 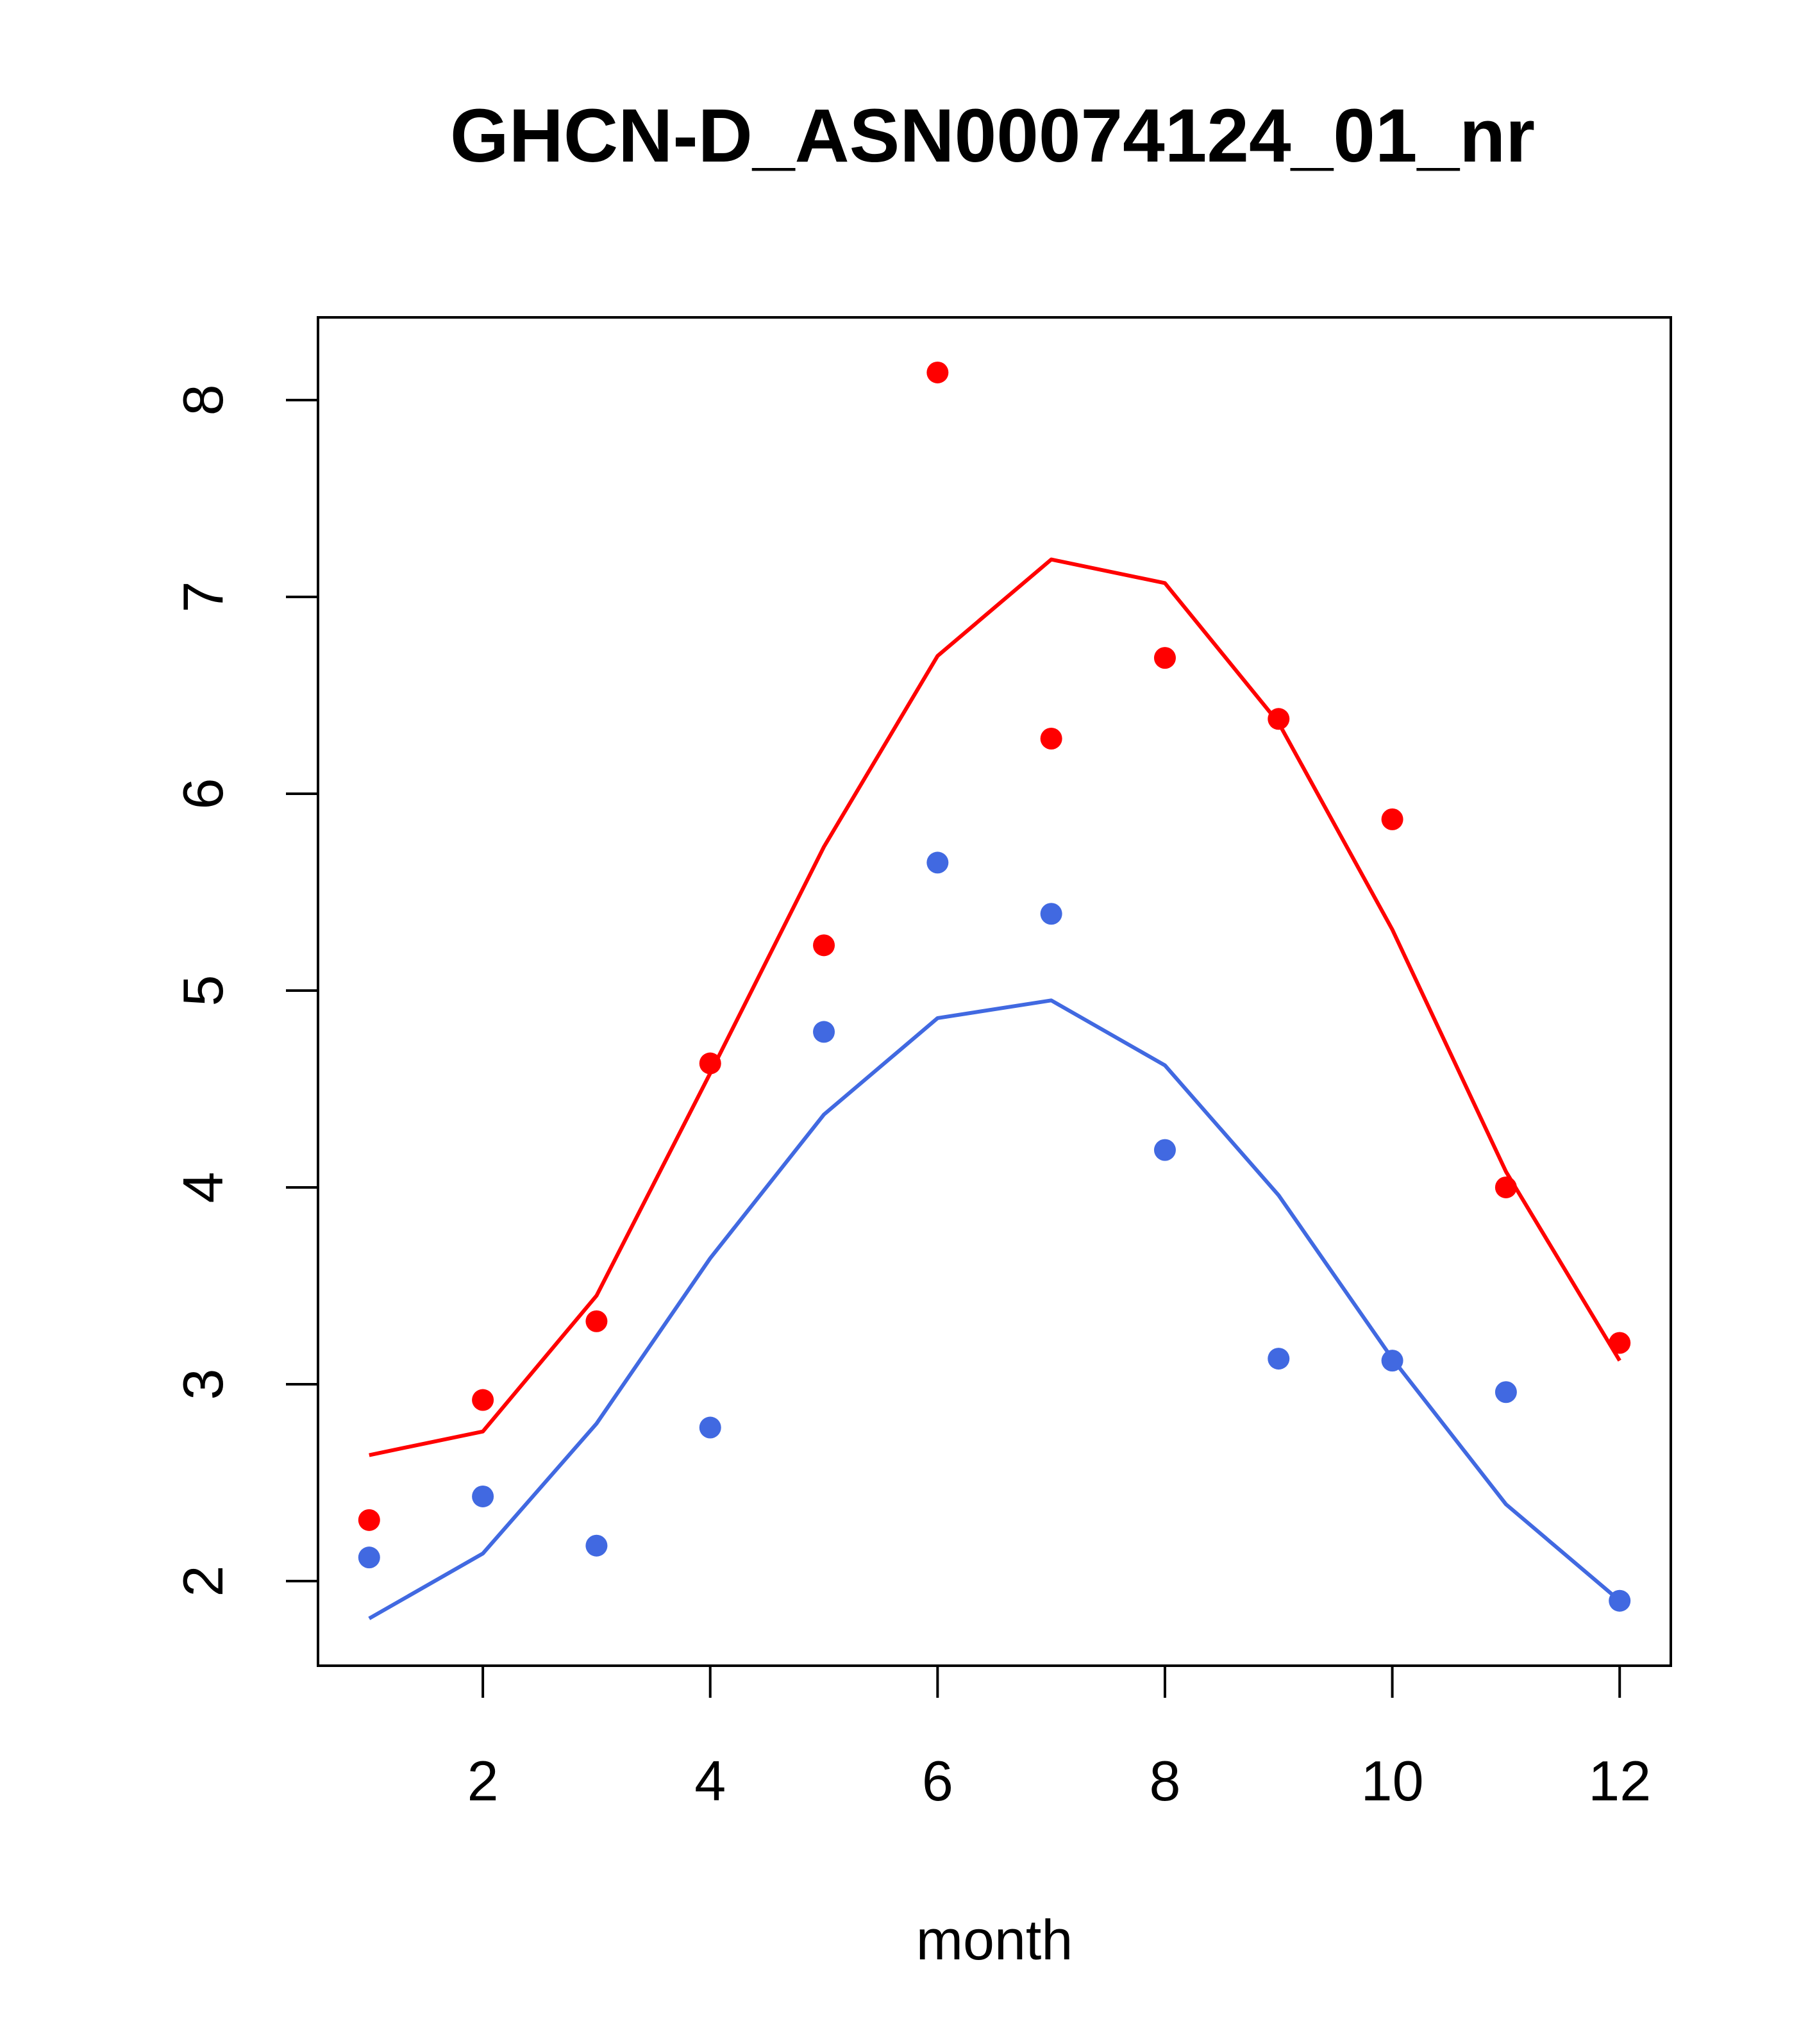 What do you see at coordinates (1059, 1739) in the screenshot?
I see `x-axis: 2 4 6 8 10 12` at bounding box center [1059, 1739].